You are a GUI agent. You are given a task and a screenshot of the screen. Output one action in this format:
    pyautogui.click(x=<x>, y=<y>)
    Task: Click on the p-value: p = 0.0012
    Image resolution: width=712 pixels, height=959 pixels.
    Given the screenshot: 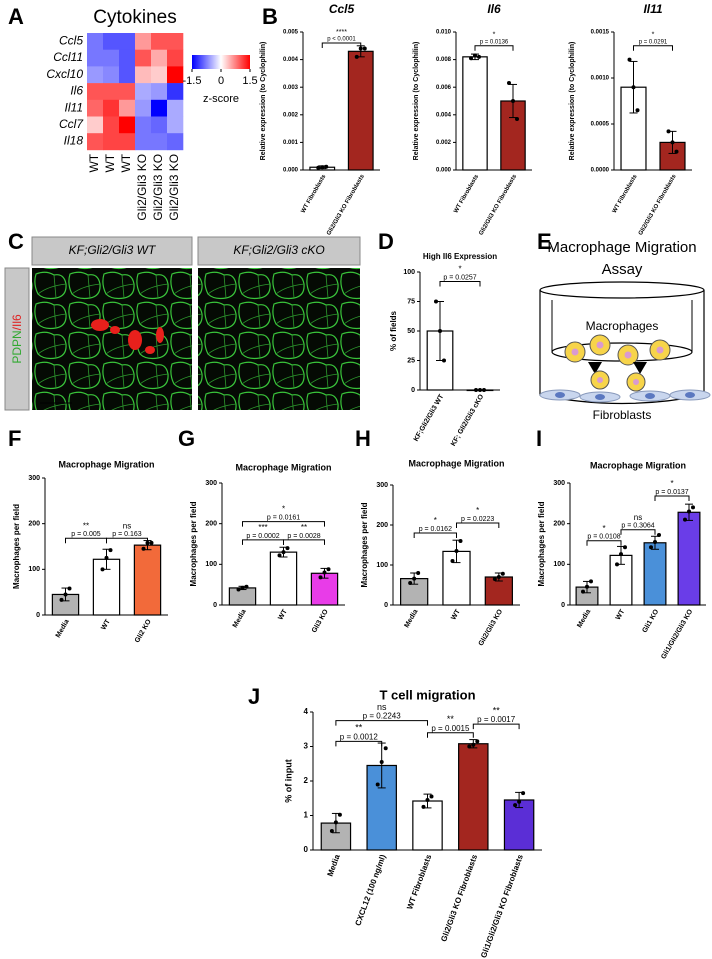 What is the action you would take?
    pyautogui.click(x=359, y=736)
    